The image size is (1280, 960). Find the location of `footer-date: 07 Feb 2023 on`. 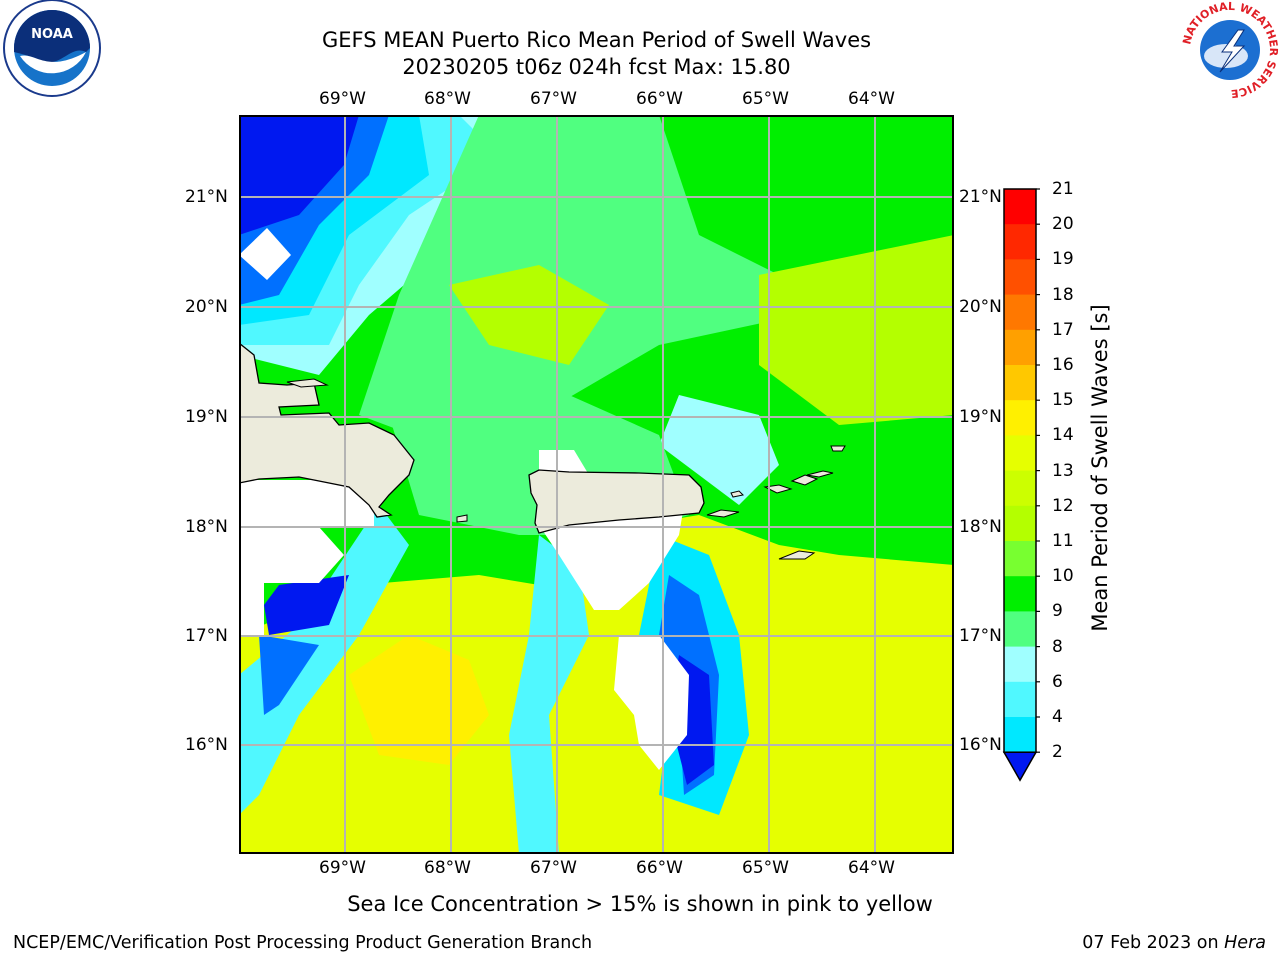

footer-date: 07 Feb 2023 on is located at coordinates (1153, 943).